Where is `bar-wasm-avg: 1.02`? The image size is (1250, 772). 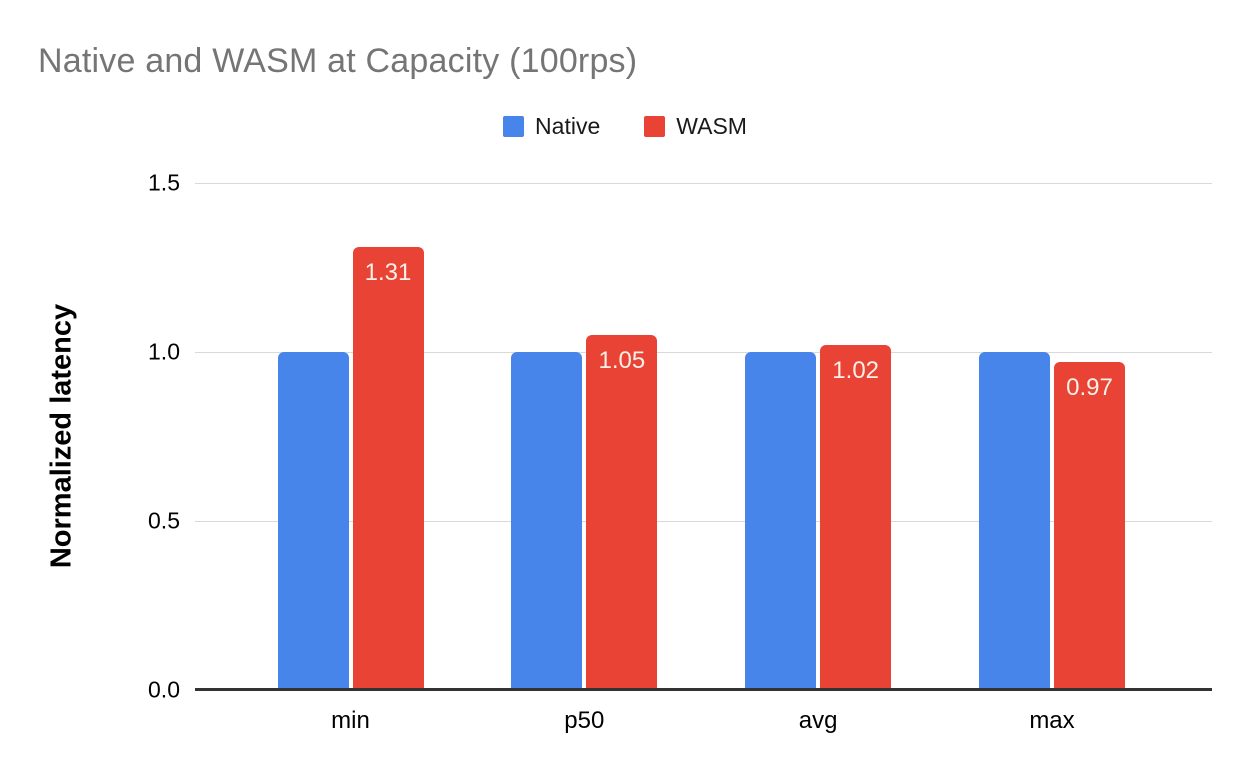 bar-wasm-avg: 1.02 is located at coordinates (856, 517).